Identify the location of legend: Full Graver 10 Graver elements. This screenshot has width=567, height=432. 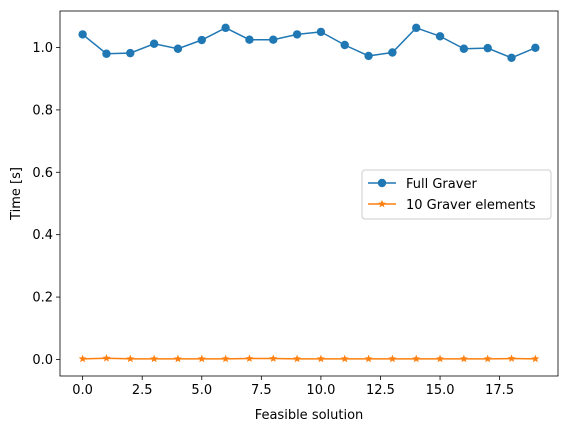
(456, 194).